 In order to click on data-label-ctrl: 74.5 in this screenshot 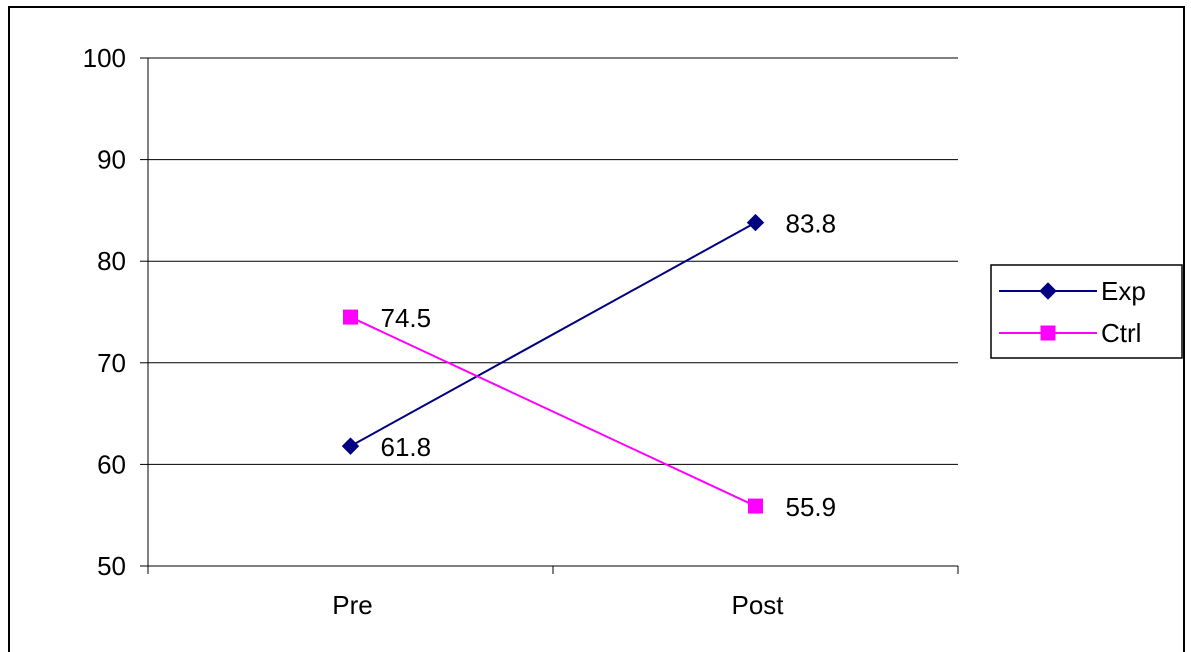, I will do `click(406, 318)`.